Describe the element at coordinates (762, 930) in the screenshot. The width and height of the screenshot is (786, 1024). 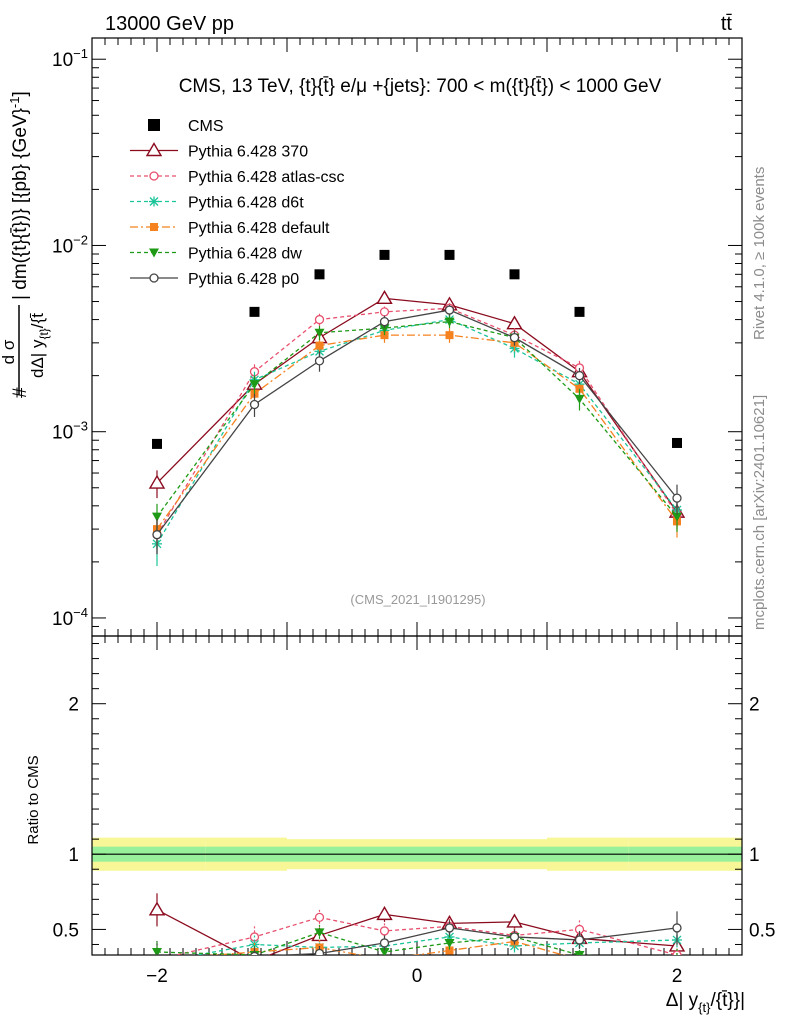
I see `ratio-y-tick-label-right: 0.5` at that location.